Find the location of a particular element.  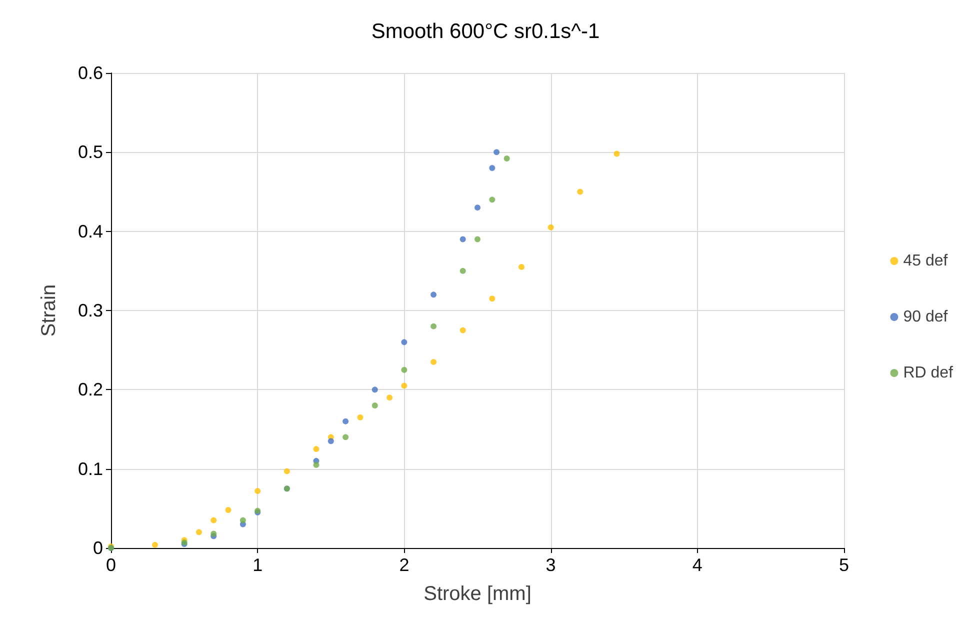

x-tick-label: 1 is located at coordinates (257, 565).